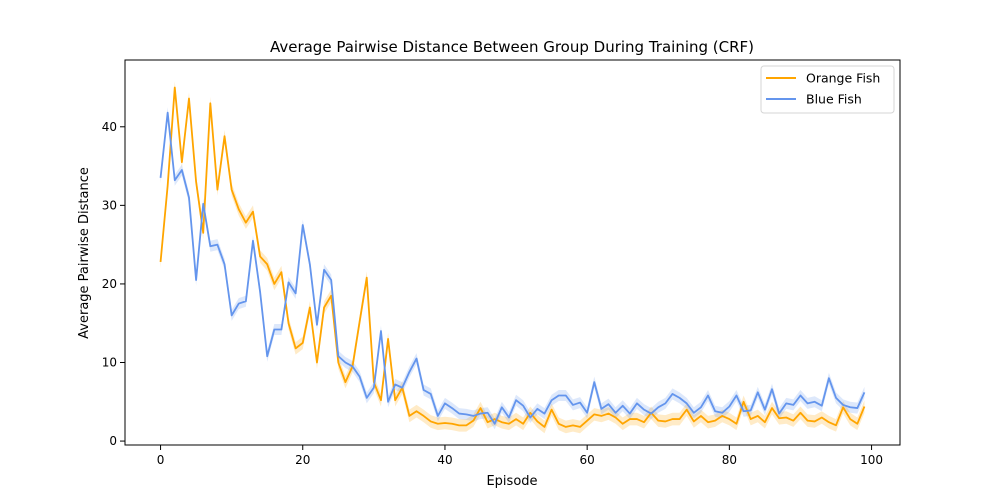 This screenshot has width=1000, height=500. I want to click on legend-label-1: Blue Fish, so click(834, 99).